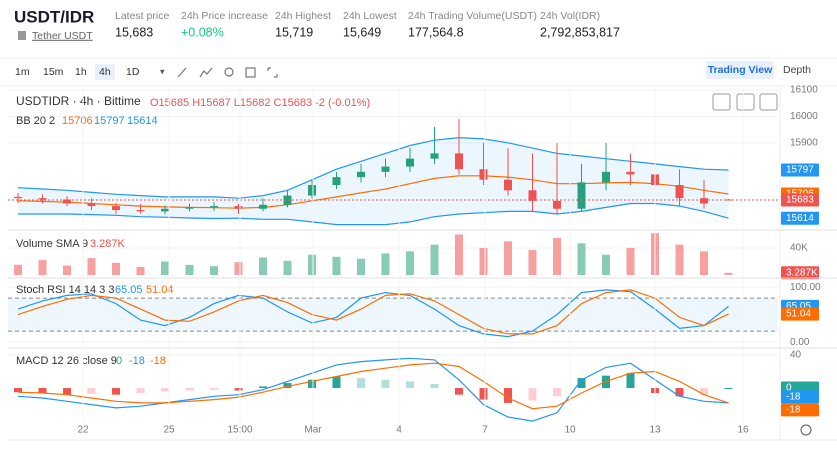 Image resolution: width=837 pixels, height=461 pixels. Describe the element at coordinates (272, 72) in the screenshot. I see `fullscreen-icon` at that location.